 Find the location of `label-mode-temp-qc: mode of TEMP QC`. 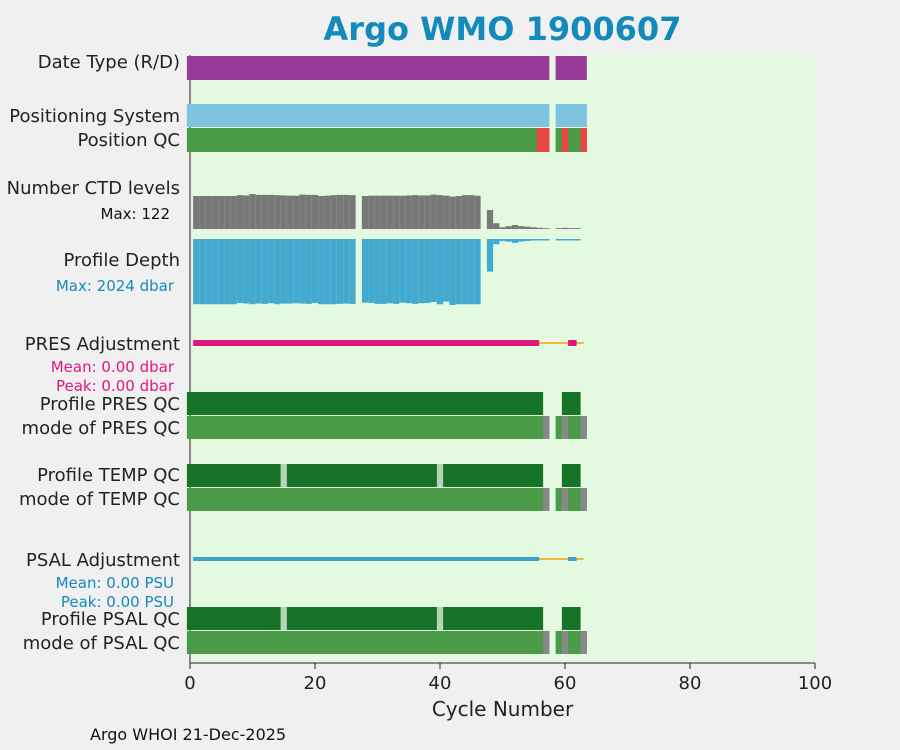

label-mode-temp-qc: mode of TEMP QC is located at coordinates (99, 499).